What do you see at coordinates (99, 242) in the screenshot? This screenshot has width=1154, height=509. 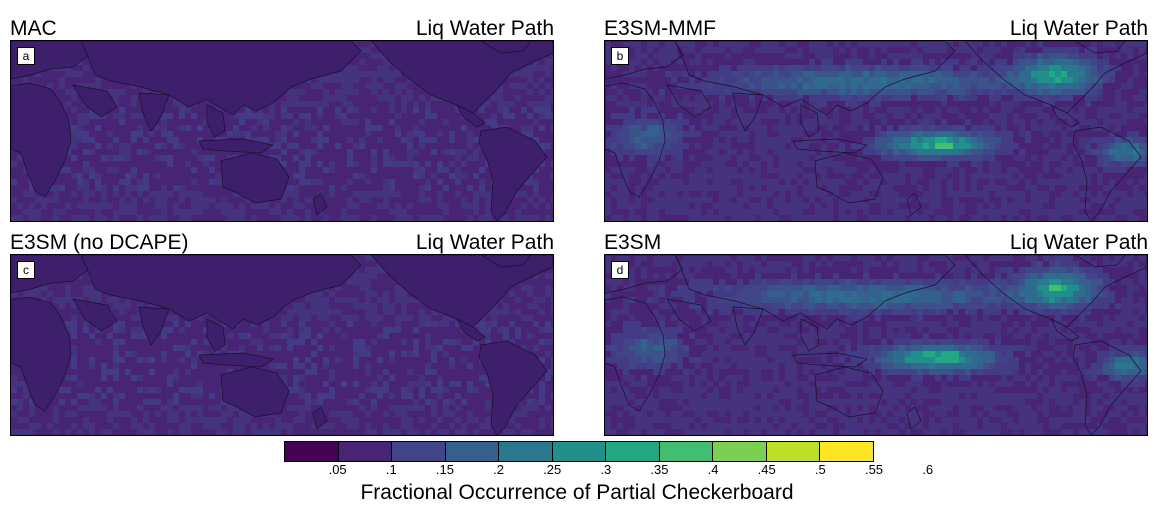 I see `panel-title: E3SM (no DCAPE)` at bounding box center [99, 242].